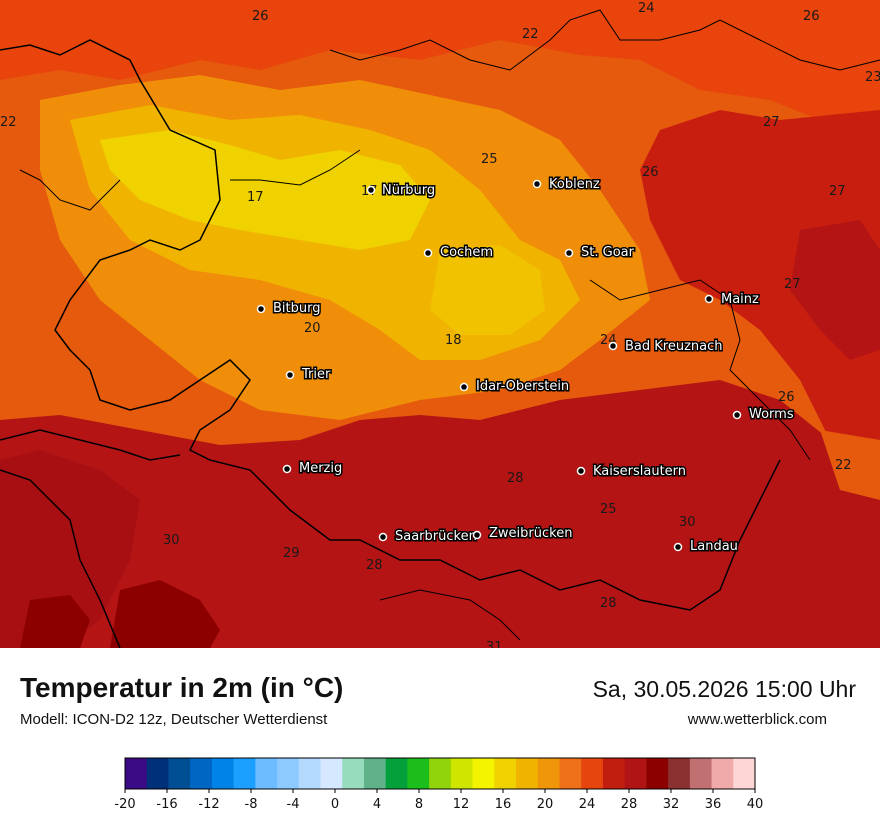 This screenshot has height=830, width=880. Describe the element at coordinates (530, 533) in the screenshot. I see `svg-text: Zweibrücken` at that location.